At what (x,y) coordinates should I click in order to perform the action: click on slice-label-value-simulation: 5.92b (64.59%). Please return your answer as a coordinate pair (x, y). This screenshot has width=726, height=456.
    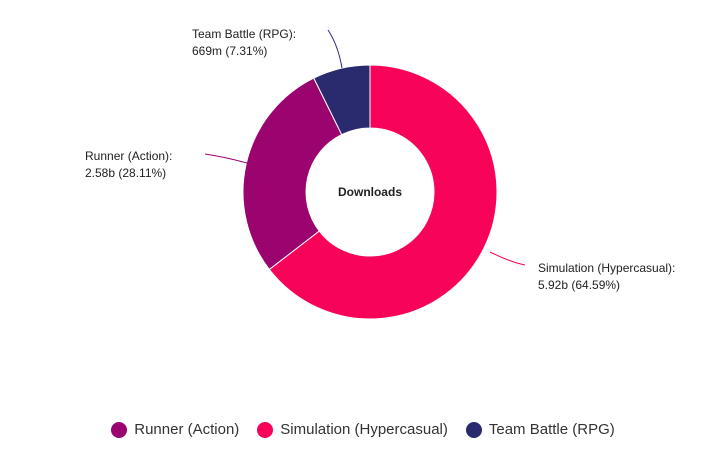
    Looking at the image, I should click on (579, 285).